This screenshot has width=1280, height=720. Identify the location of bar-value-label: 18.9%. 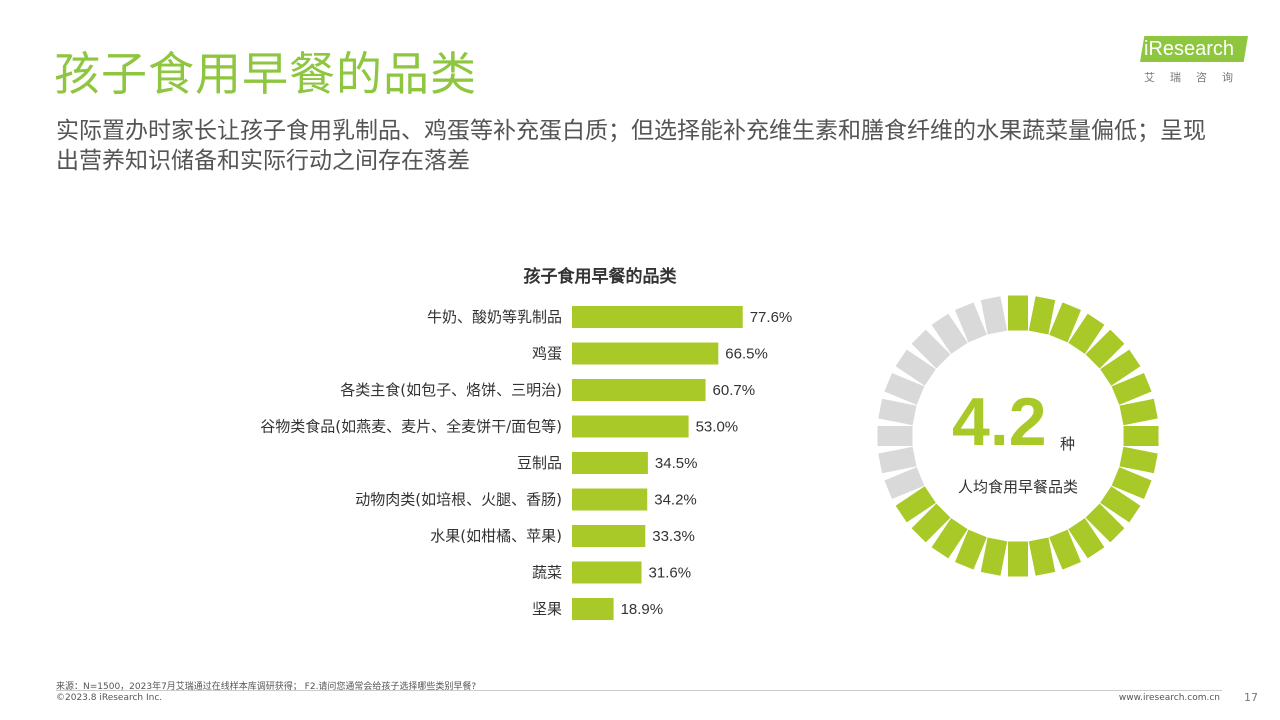
(642, 609).